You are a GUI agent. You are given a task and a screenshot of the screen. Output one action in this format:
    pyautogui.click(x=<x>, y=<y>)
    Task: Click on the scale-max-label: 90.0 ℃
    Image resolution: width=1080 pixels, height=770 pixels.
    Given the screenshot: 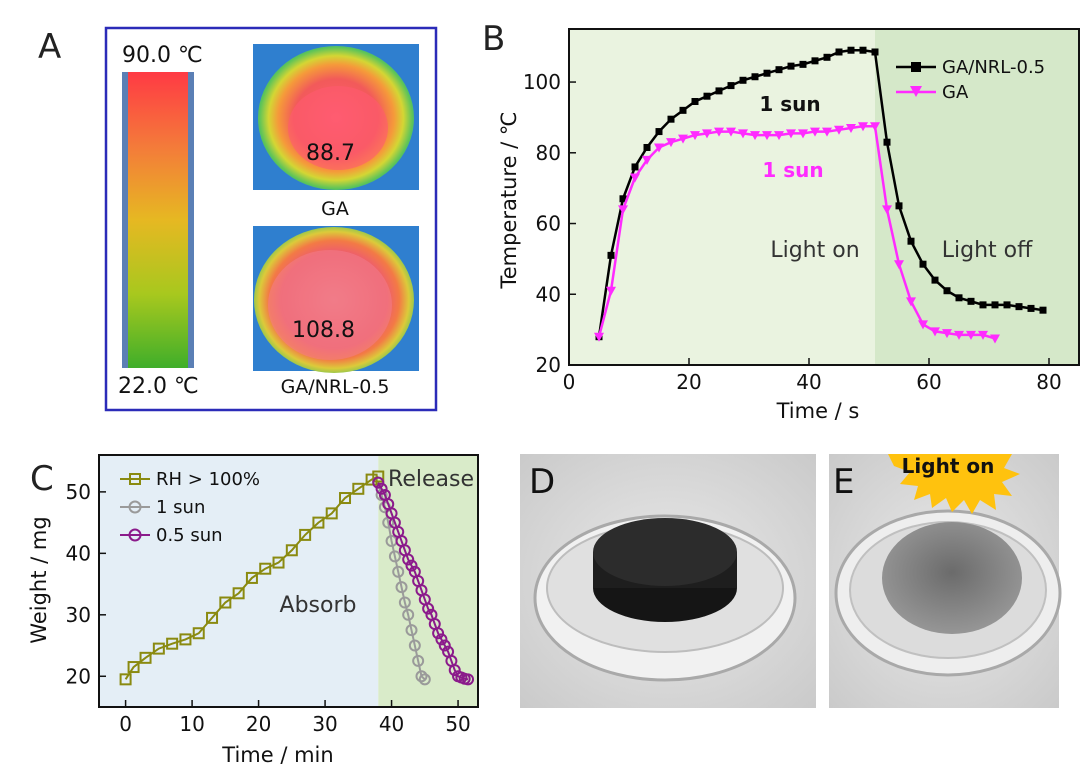 What is the action you would take?
    pyautogui.click(x=162, y=55)
    